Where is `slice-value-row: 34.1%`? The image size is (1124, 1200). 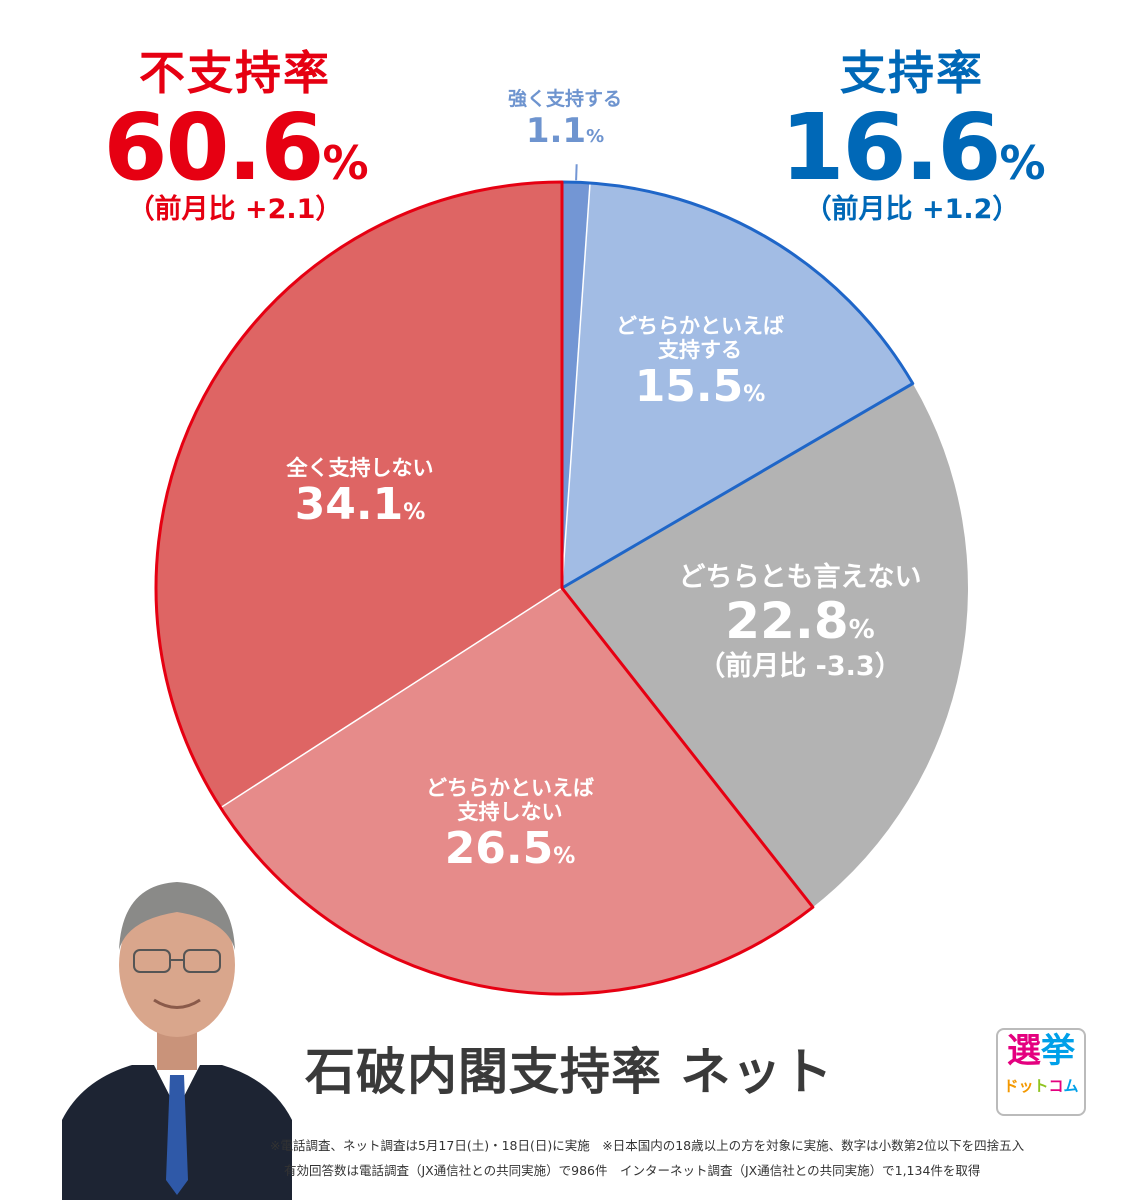 slice-value-row: 34.1% is located at coordinates (360, 505).